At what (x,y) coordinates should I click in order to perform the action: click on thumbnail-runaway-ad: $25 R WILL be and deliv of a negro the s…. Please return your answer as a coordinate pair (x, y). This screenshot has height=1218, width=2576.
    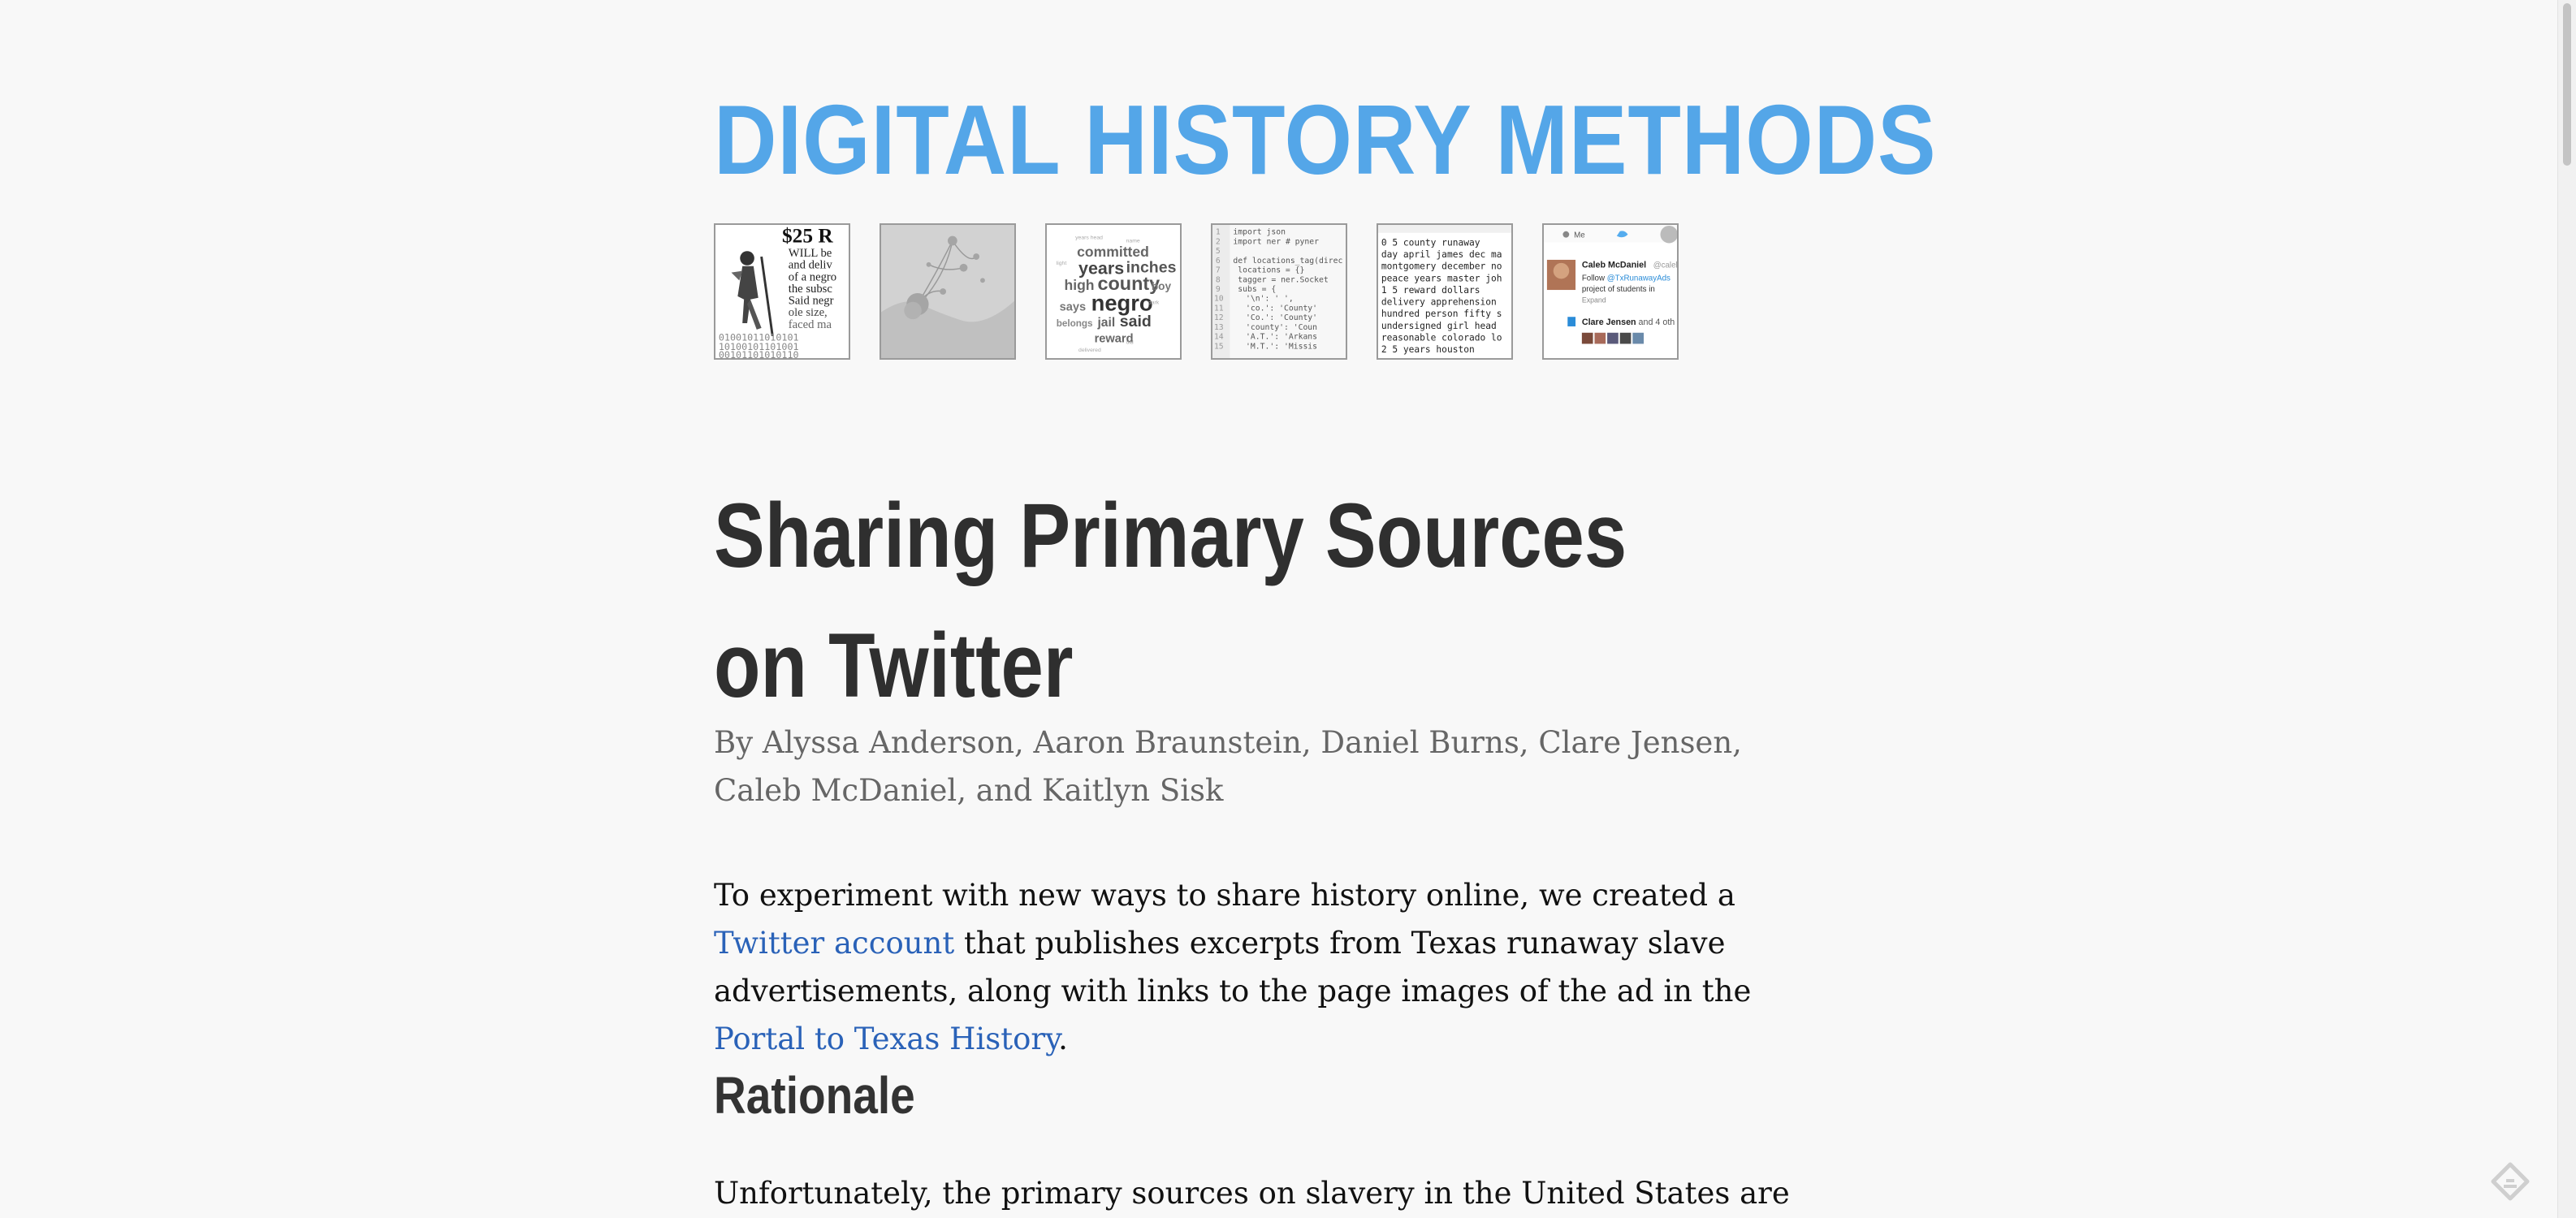
    Looking at the image, I should click on (782, 292).